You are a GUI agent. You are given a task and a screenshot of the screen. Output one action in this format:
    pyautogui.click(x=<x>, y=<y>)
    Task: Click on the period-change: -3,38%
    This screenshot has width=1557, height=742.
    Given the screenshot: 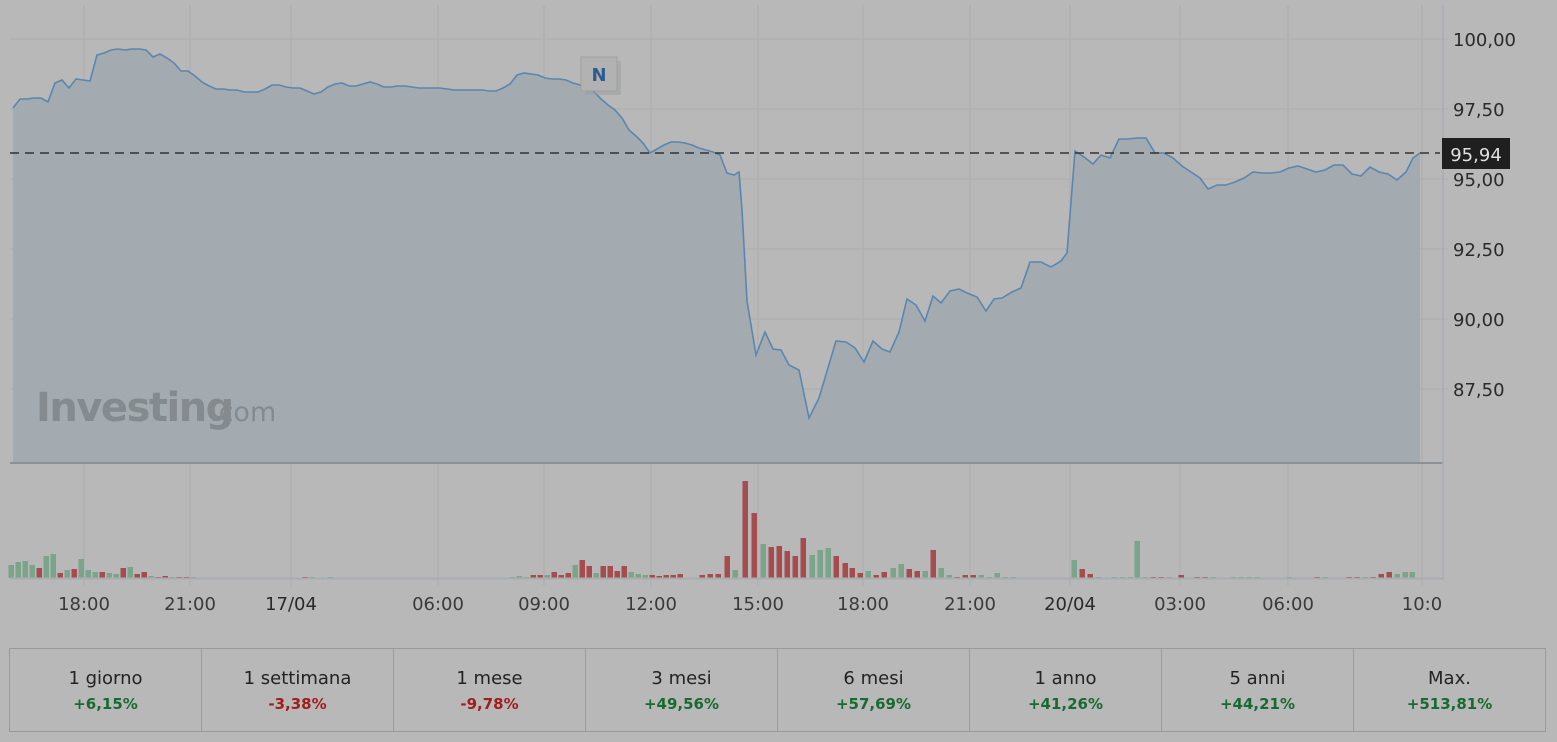 What is the action you would take?
    pyautogui.click(x=297, y=703)
    